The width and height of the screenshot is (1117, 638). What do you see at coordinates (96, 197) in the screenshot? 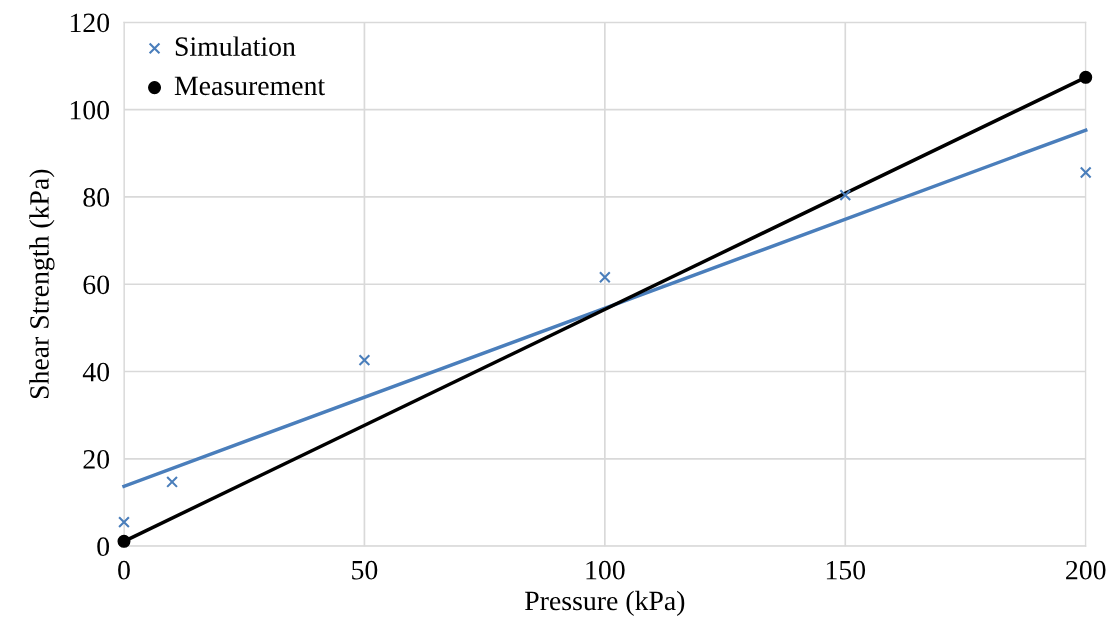
I see `y-tick-label: 80` at bounding box center [96, 197].